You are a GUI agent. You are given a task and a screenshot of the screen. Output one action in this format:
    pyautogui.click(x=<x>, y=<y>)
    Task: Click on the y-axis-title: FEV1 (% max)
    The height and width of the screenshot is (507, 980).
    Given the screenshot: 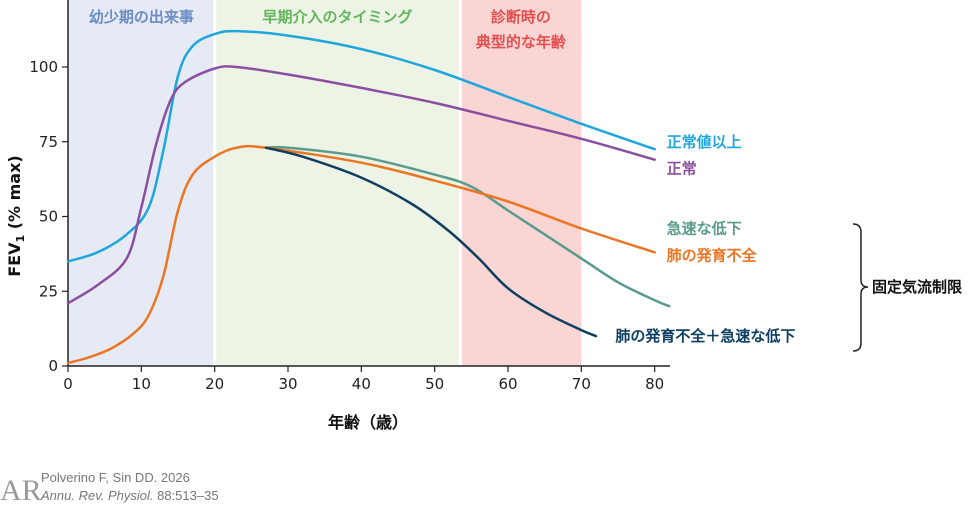 What is the action you would take?
    pyautogui.click(x=16, y=216)
    